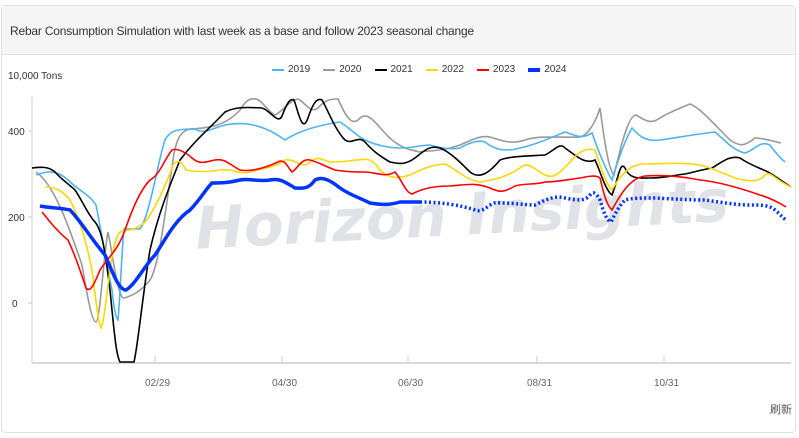 The image size is (799, 438). Describe the element at coordinates (350, 69) in the screenshot. I see `legend-label: 2020` at that location.